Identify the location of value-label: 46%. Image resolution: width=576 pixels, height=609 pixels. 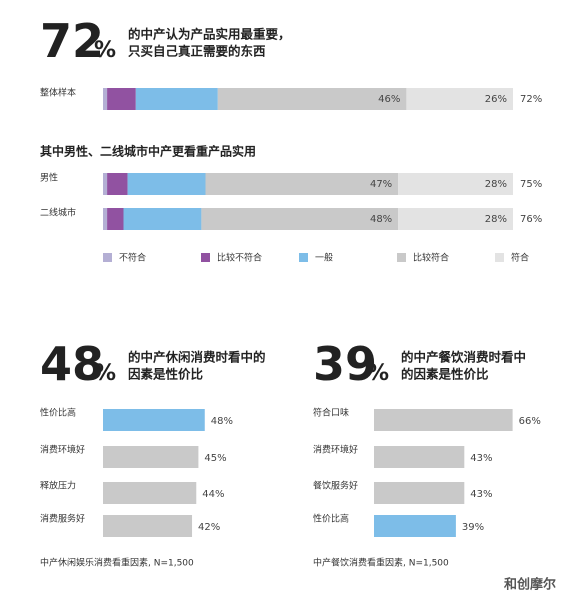
(389, 99).